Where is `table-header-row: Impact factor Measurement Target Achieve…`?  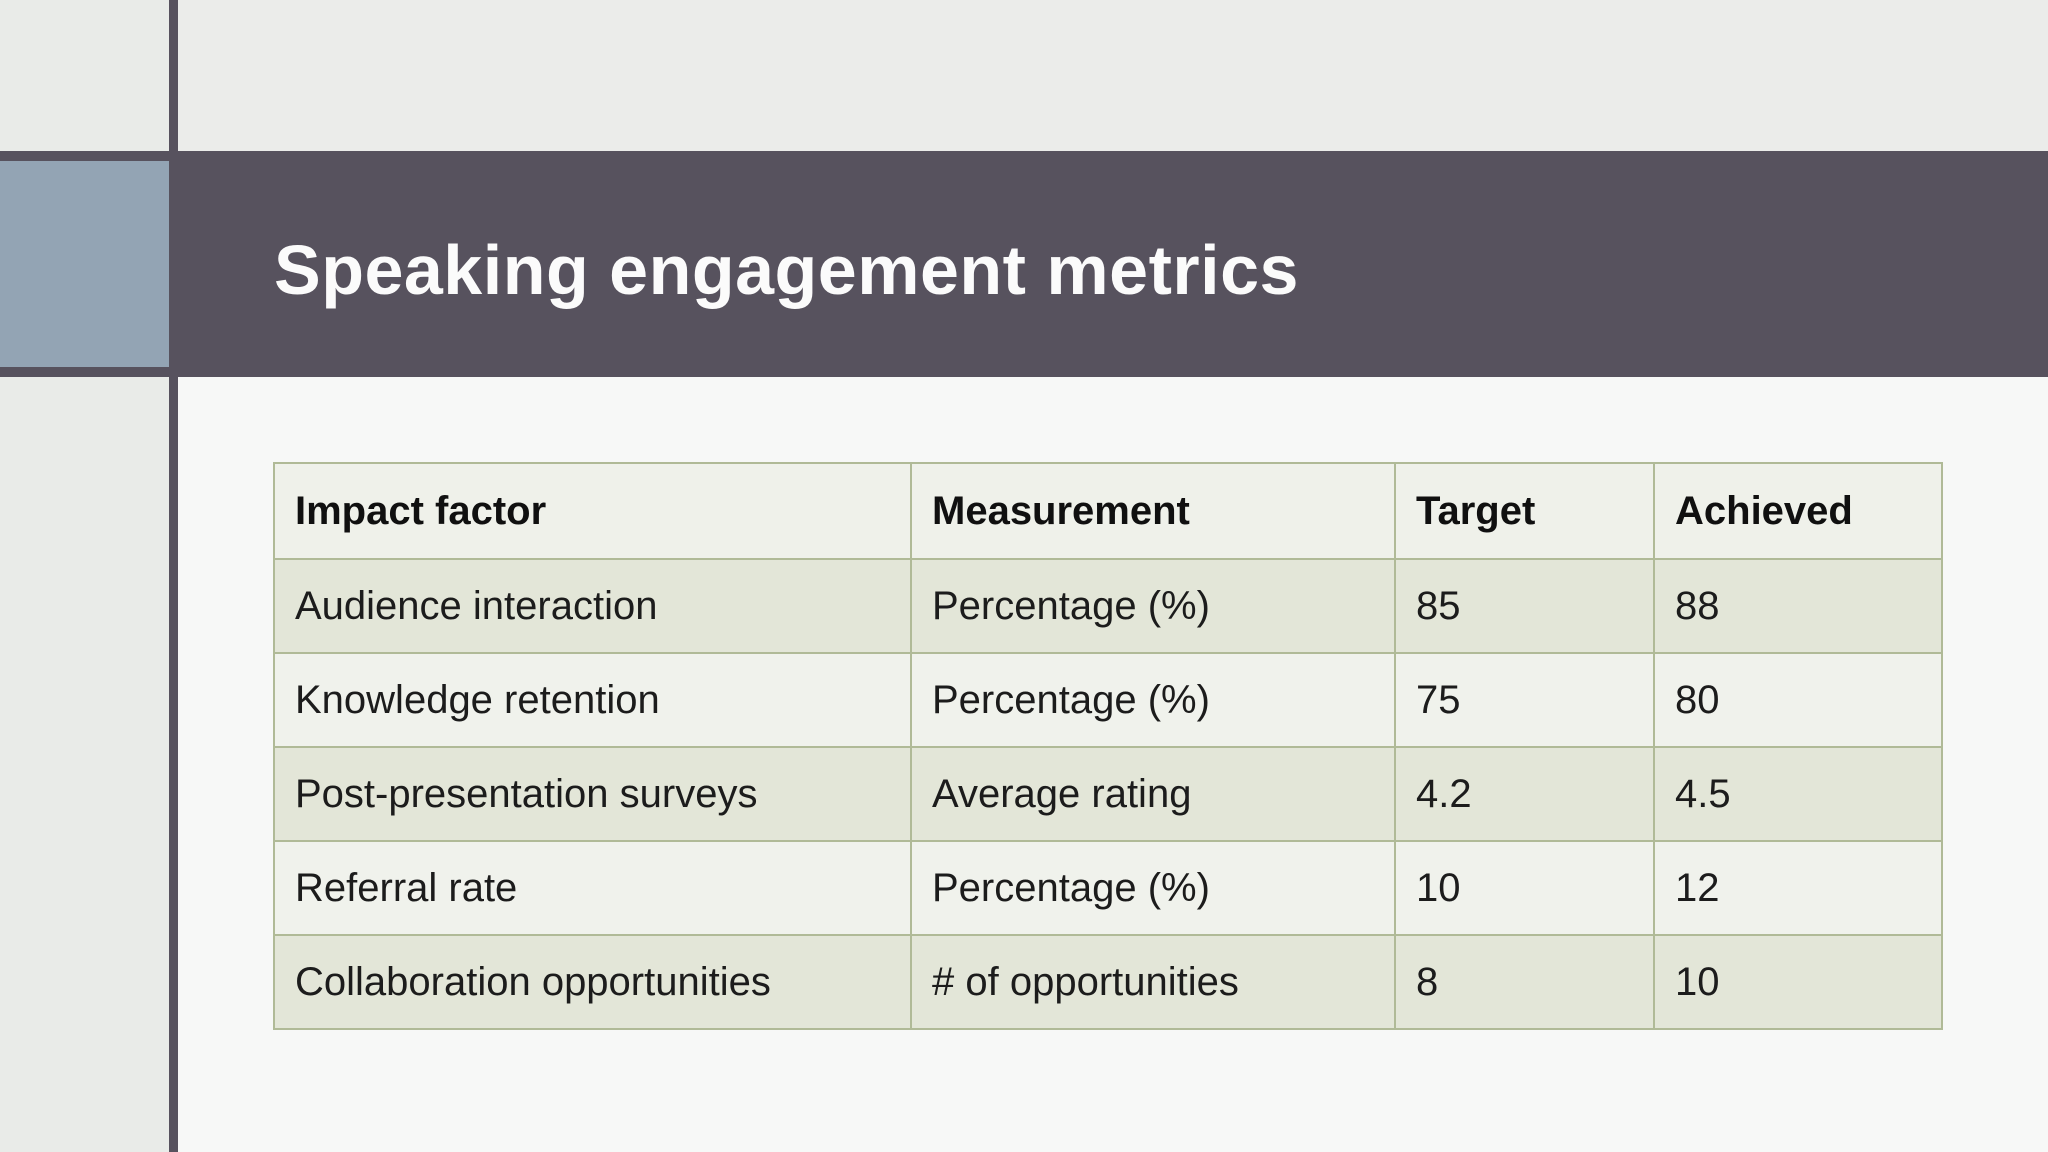
table-header-row: Impact factor Measurement Target Achieve… is located at coordinates (1108, 511).